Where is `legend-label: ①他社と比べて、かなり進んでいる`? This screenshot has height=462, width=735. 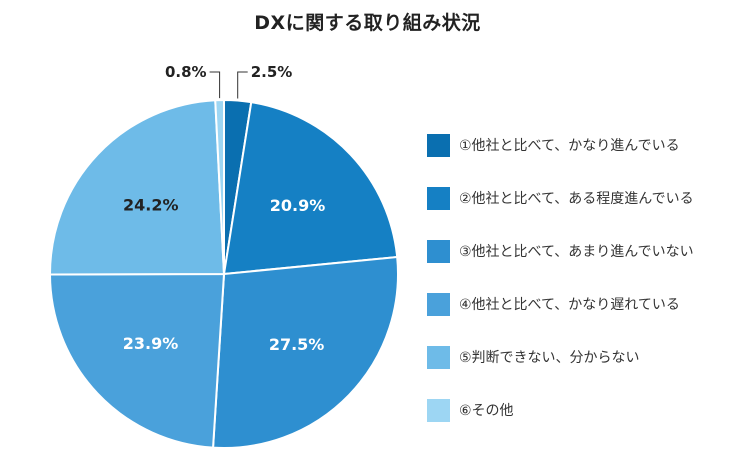
legend-label: ①他社と比べて、かなり進んでいる is located at coordinates (569, 146).